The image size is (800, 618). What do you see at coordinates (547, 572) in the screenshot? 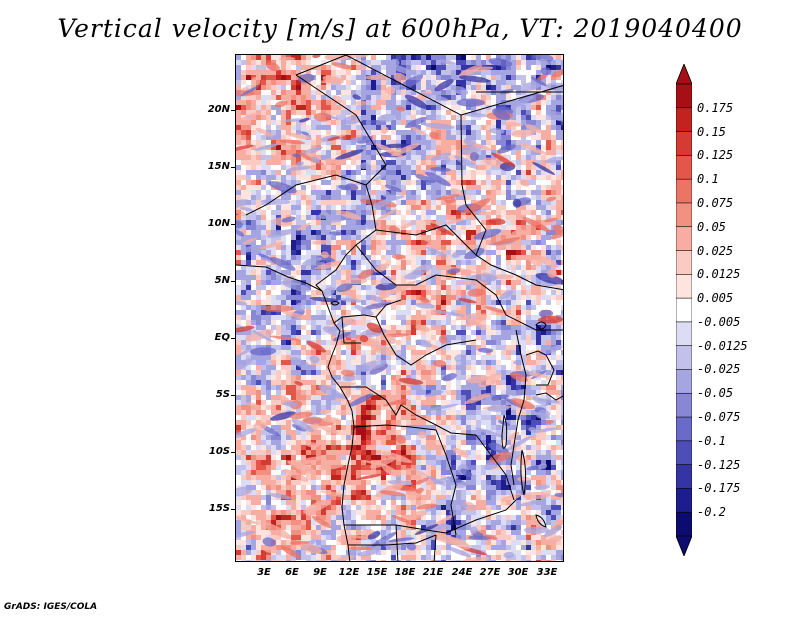
I see `lon-label-33e: 33E` at bounding box center [547, 572].